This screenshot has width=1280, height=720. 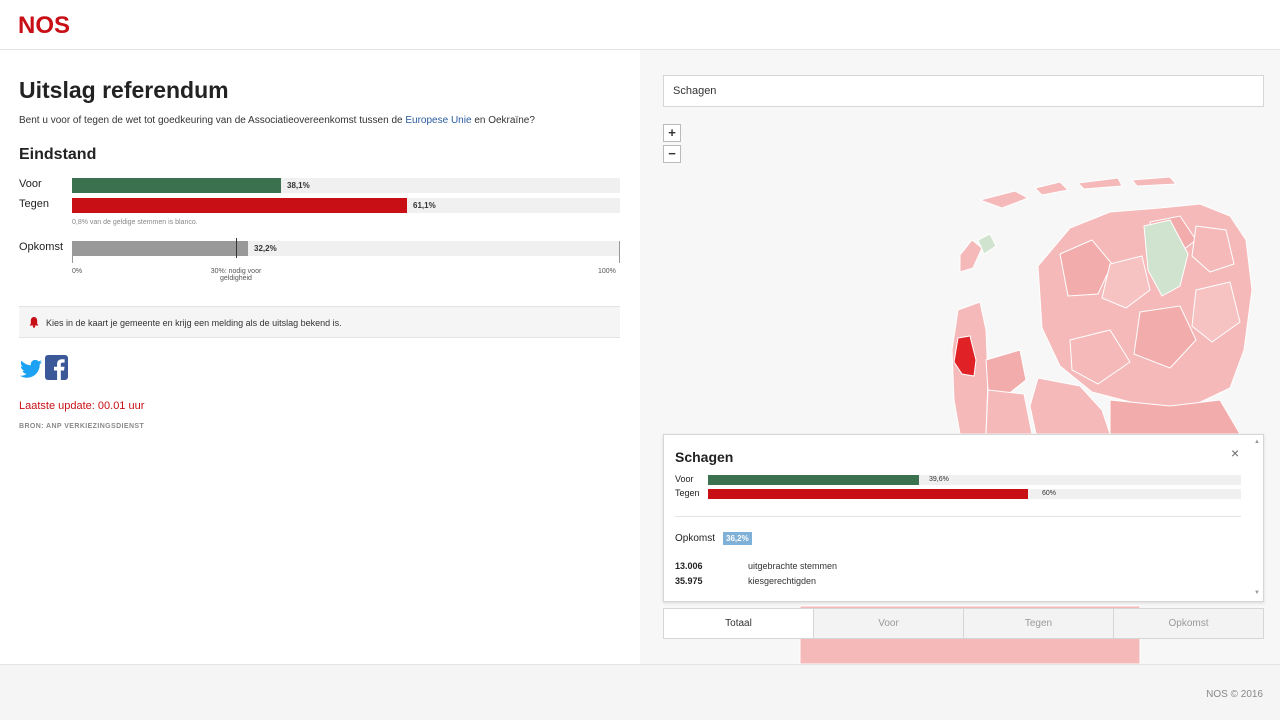 What do you see at coordinates (82, 426) in the screenshot?
I see `source-label: BRON: ANP VERKIEZINGSDIENST` at bounding box center [82, 426].